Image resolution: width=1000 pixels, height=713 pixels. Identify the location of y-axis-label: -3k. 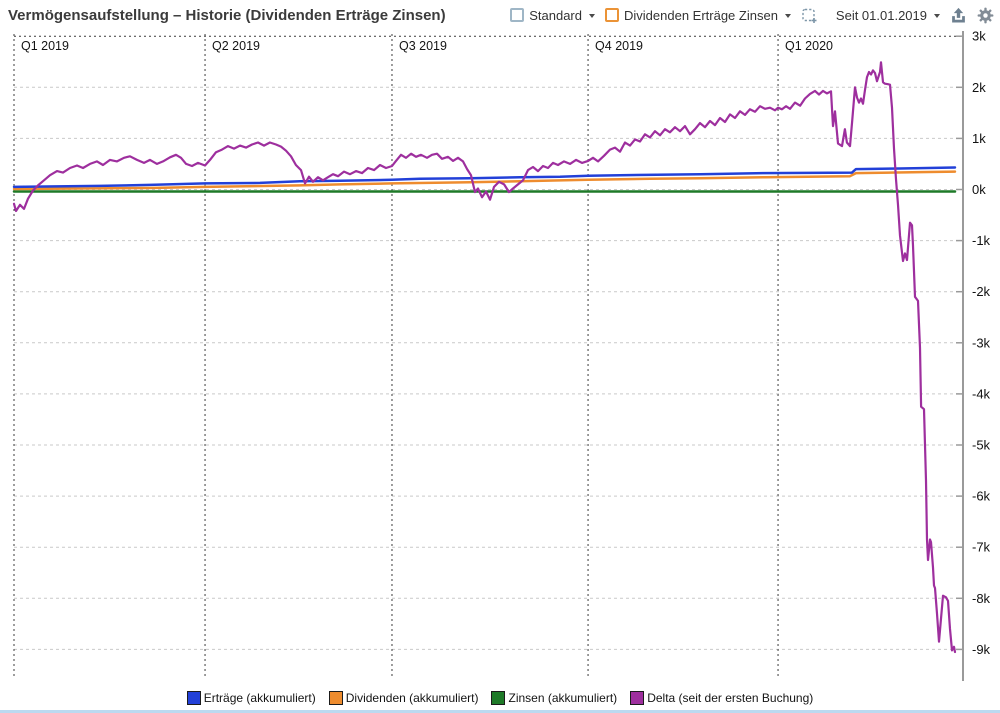
(981, 342).